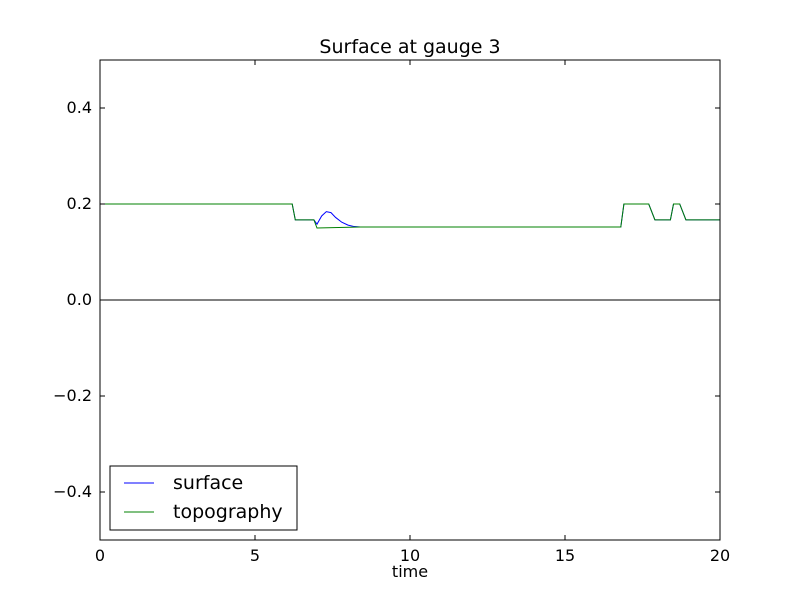  I want to click on chart-title: Surface at gauge 3, so click(409, 47).